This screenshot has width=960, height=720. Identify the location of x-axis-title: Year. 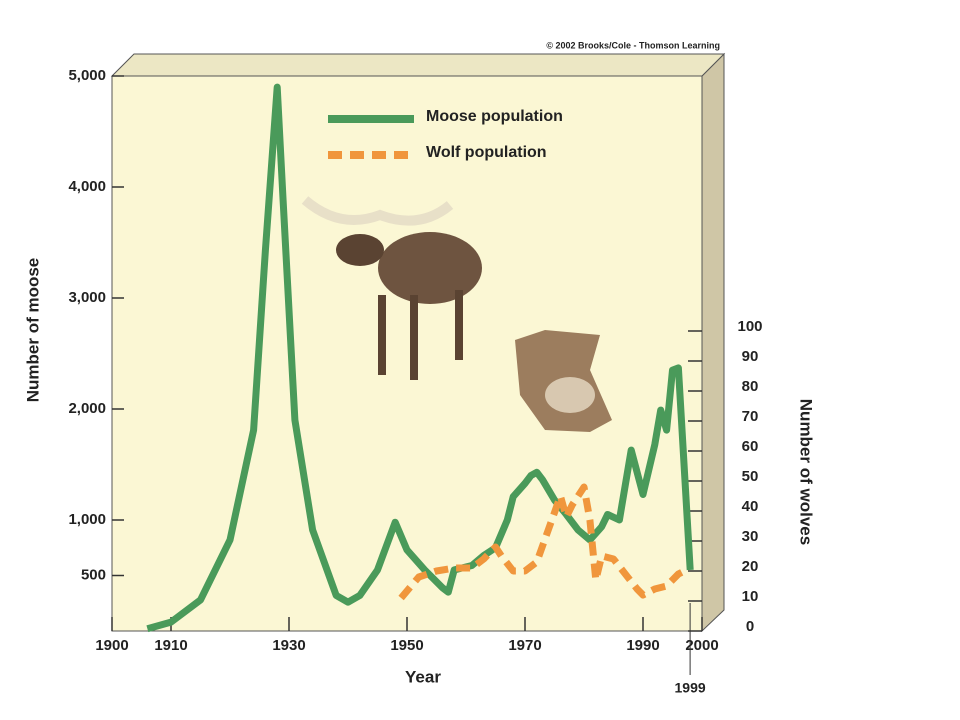
(423, 676).